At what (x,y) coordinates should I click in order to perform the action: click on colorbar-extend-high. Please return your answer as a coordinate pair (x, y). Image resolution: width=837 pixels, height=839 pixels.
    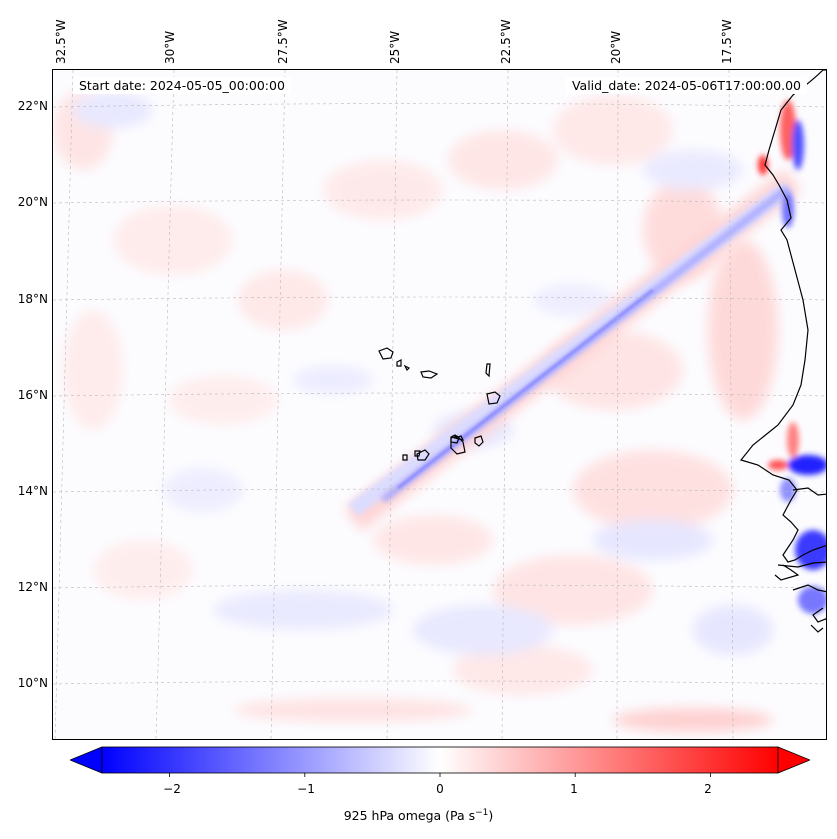
    Looking at the image, I should click on (793, 760).